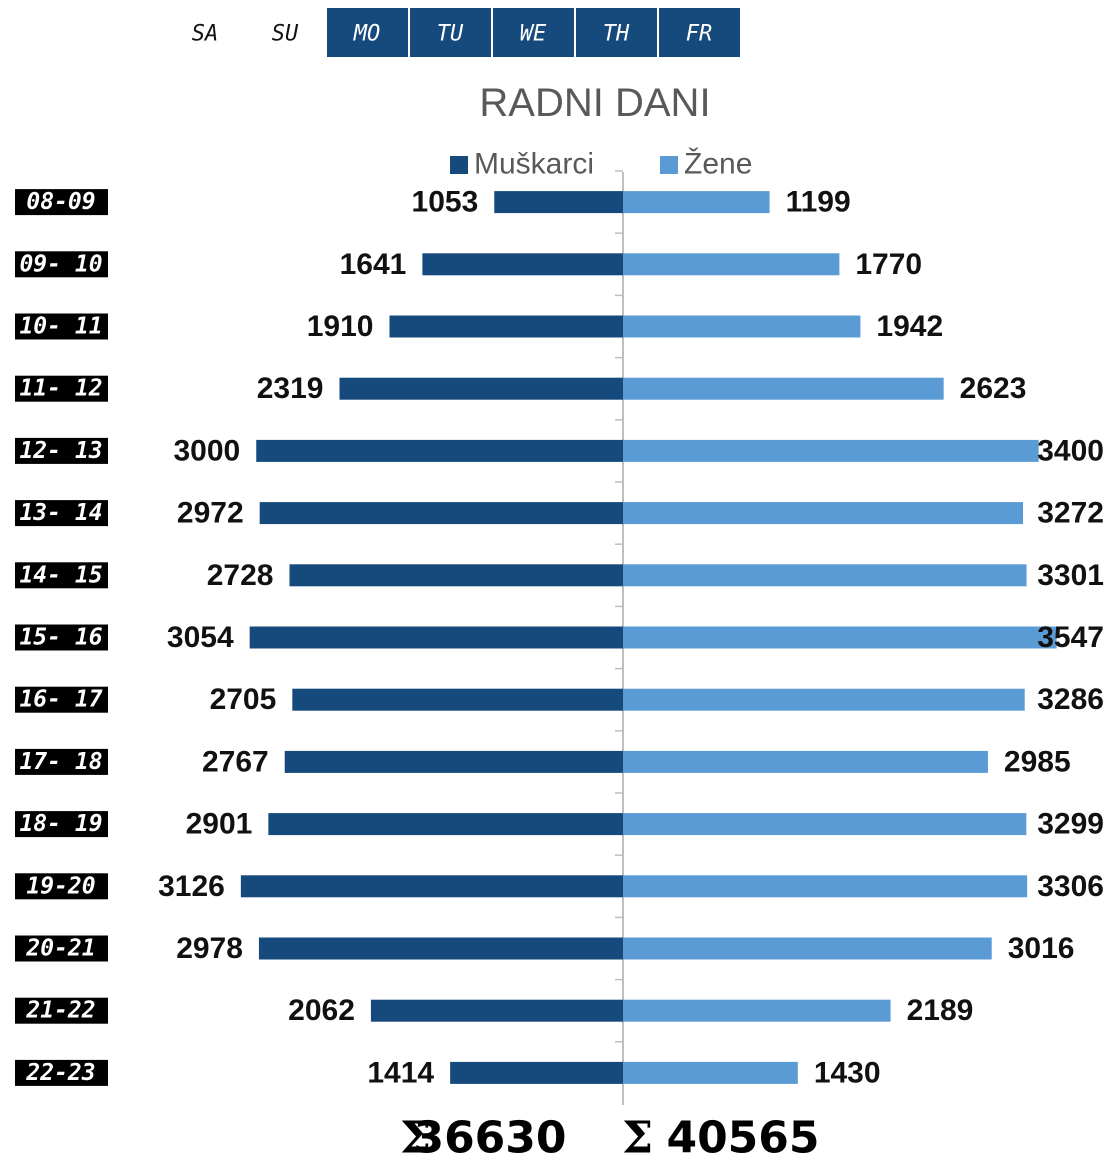 This screenshot has height=1167, width=1109. I want to click on value-label: 2978, so click(209, 948).